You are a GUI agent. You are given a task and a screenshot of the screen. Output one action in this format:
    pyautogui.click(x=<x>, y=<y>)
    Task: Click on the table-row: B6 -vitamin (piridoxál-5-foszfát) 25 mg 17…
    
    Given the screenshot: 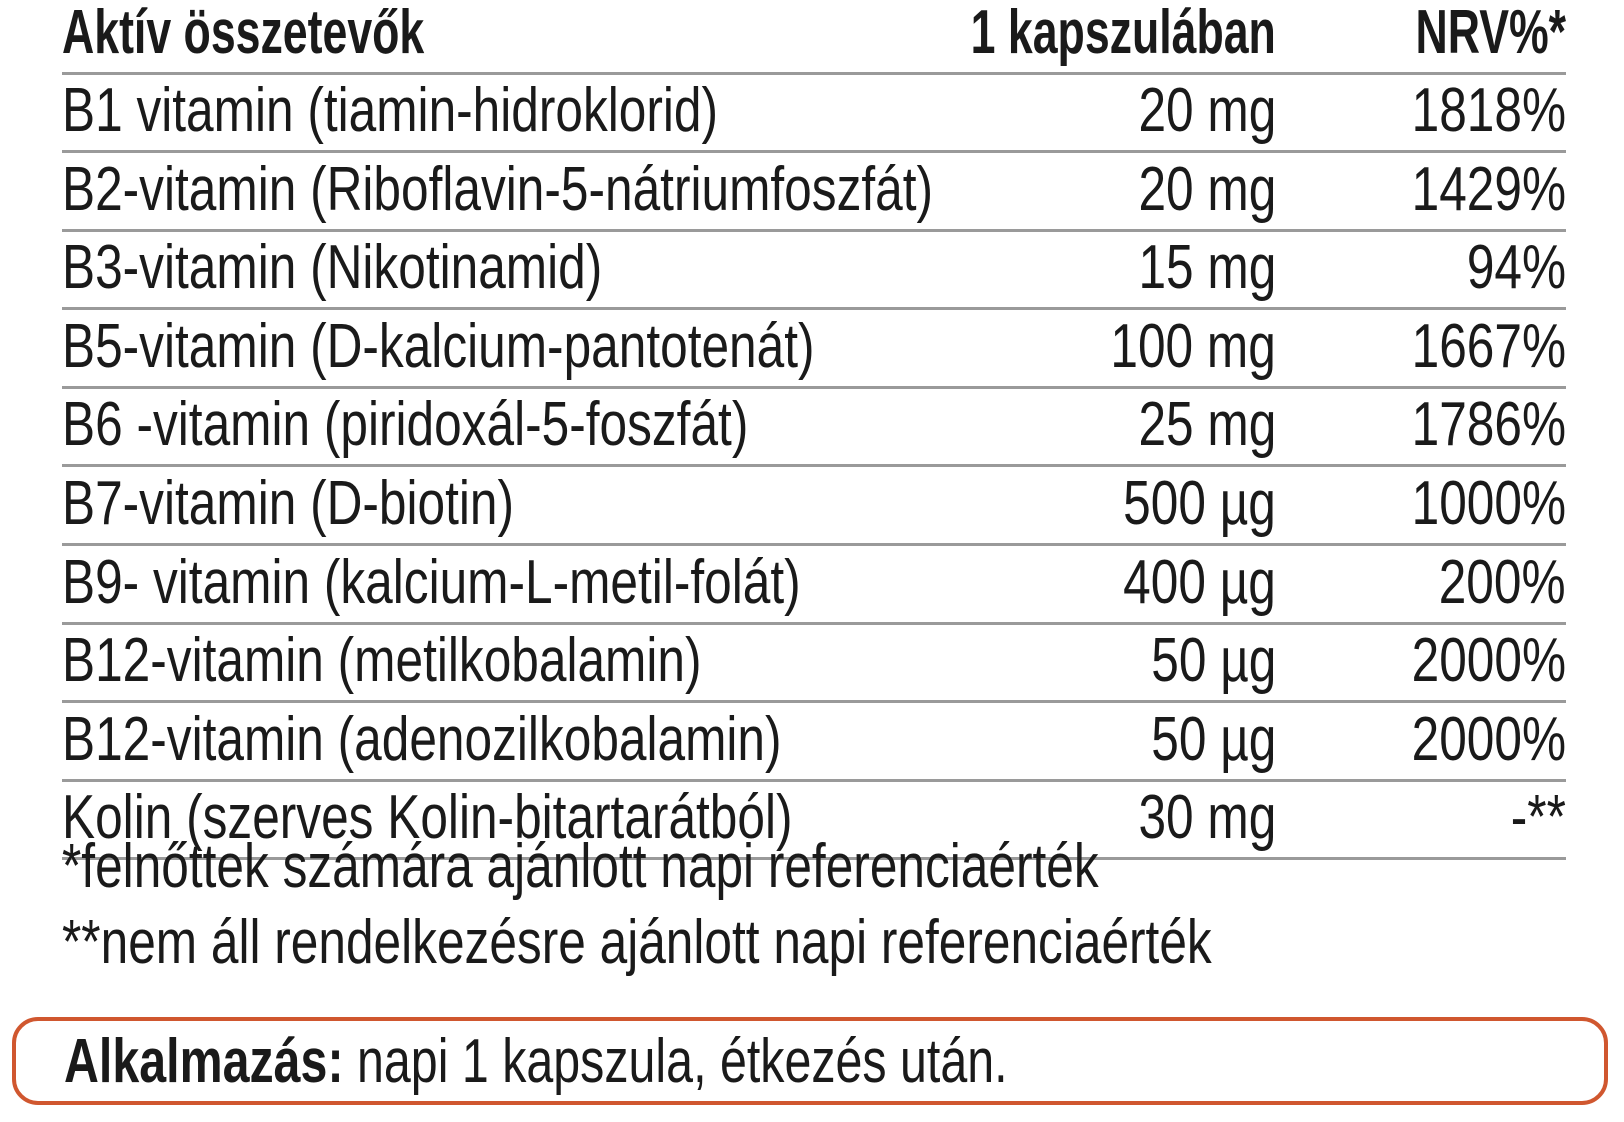 What is the action you would take?
    pyautogui.click(x=814, y=427)
    